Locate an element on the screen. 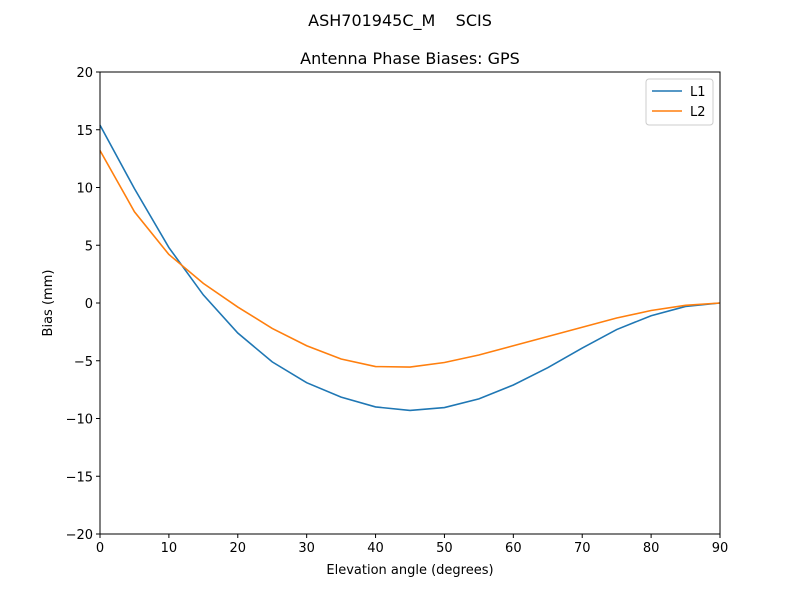 This screenshot has height=604, width=800. x-tick-label: 40 is located at coordinates (375, 548).